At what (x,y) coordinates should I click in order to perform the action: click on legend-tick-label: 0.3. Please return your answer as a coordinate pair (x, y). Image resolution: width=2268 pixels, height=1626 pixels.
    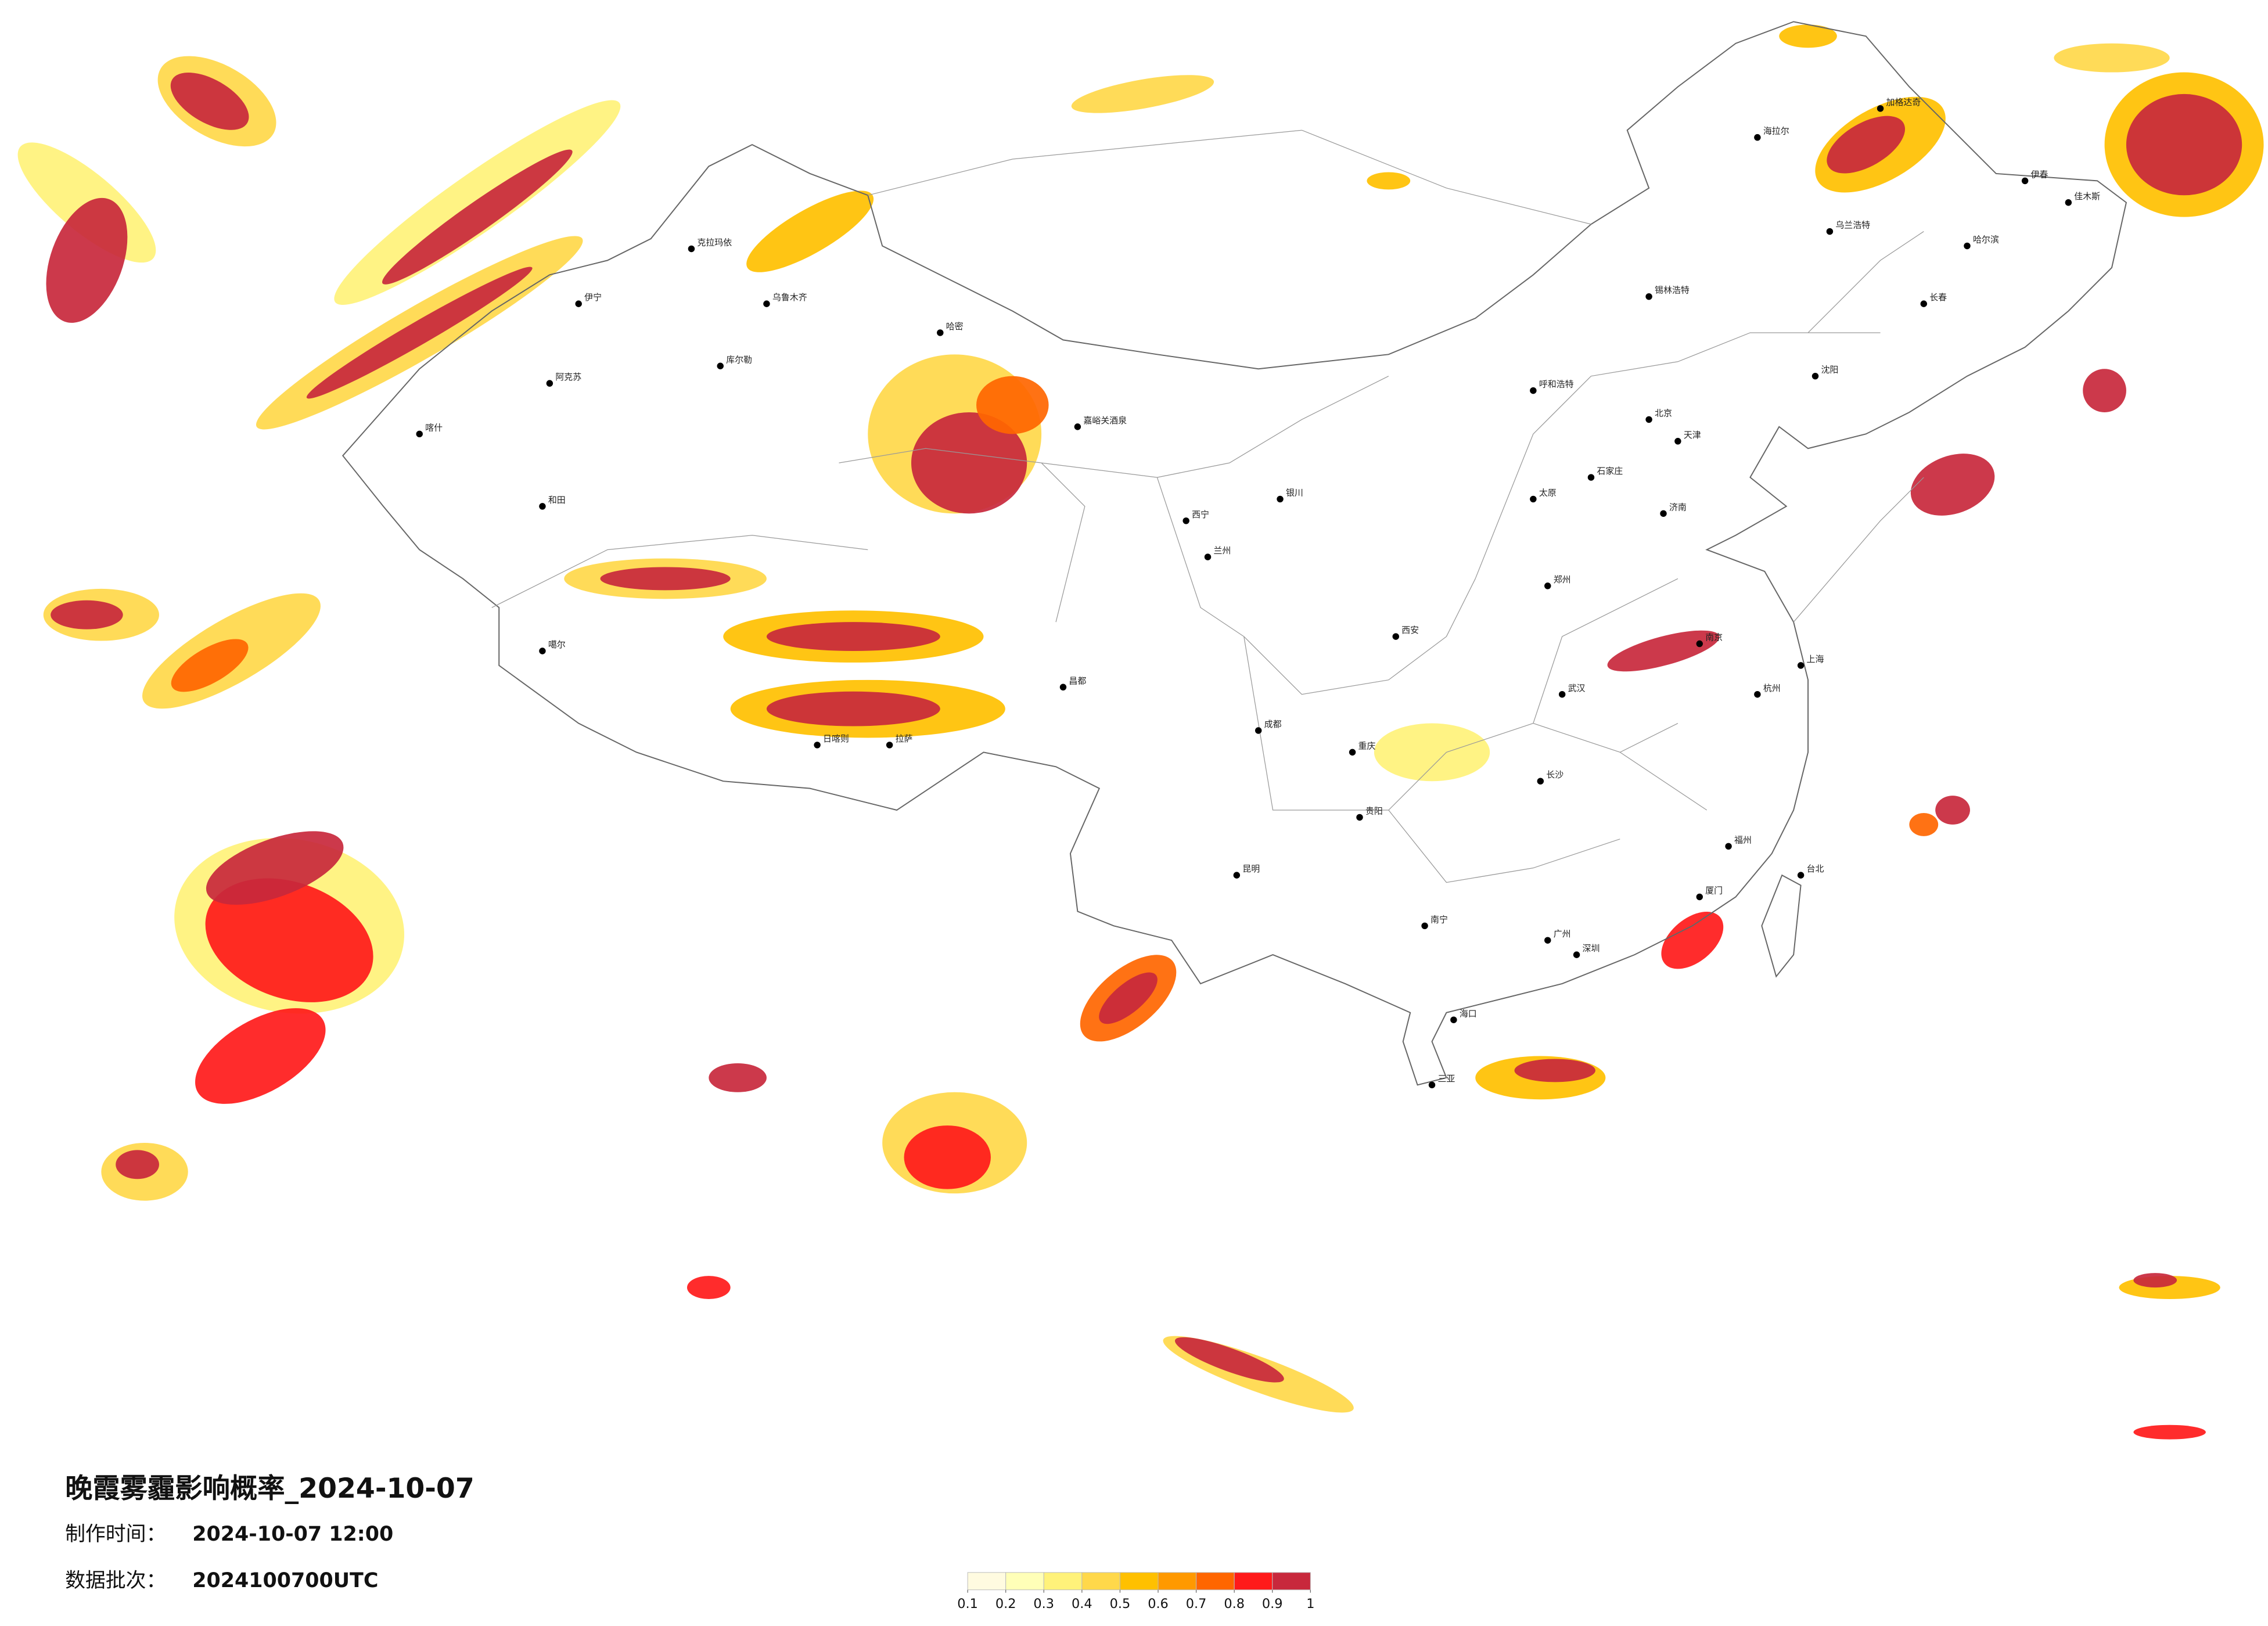
    Looking at the image, I should click on (1043, 1603).